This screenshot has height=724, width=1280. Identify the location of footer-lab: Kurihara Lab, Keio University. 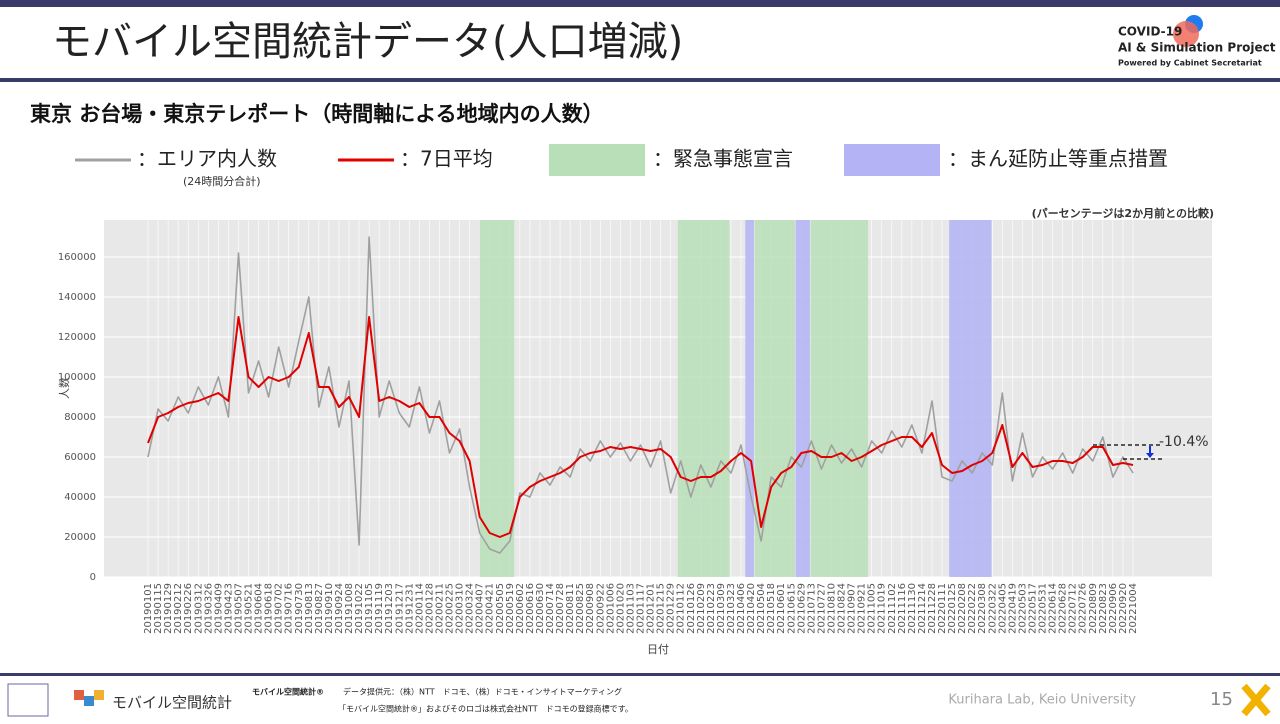
(1042, 700).